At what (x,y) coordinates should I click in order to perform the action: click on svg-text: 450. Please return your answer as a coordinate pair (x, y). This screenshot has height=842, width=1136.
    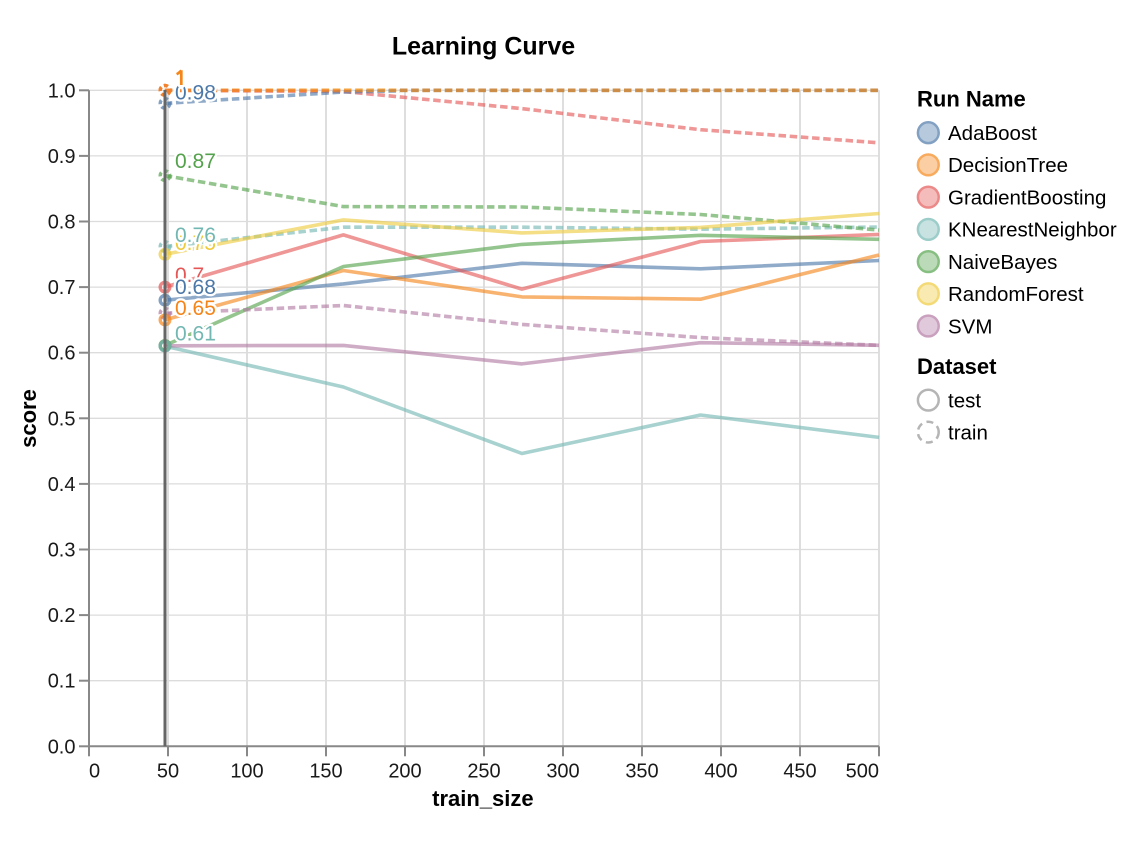
    Looking at the image, I should click on (799, 772).